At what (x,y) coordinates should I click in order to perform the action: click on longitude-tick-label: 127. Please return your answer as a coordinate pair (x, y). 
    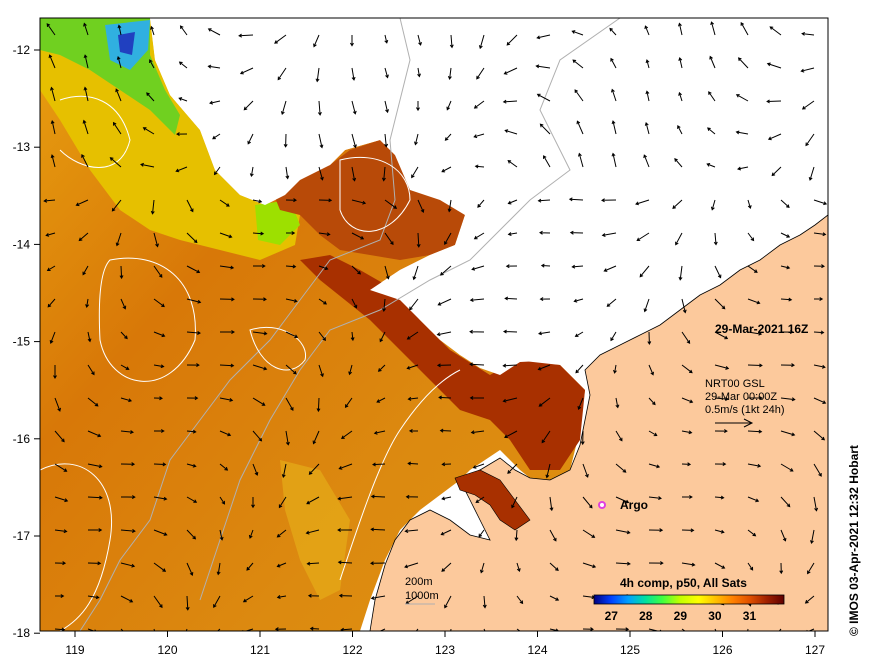
    Looking at the image, I should click on (815, 650).